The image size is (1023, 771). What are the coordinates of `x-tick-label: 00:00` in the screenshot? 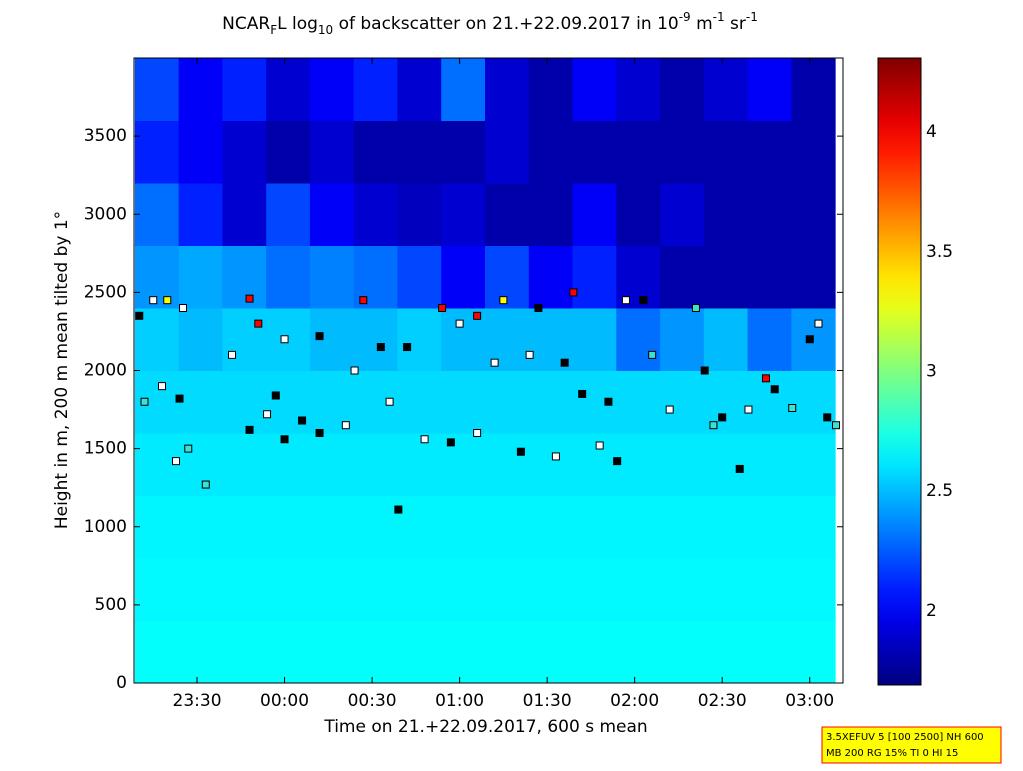 It's located at (284, 701).